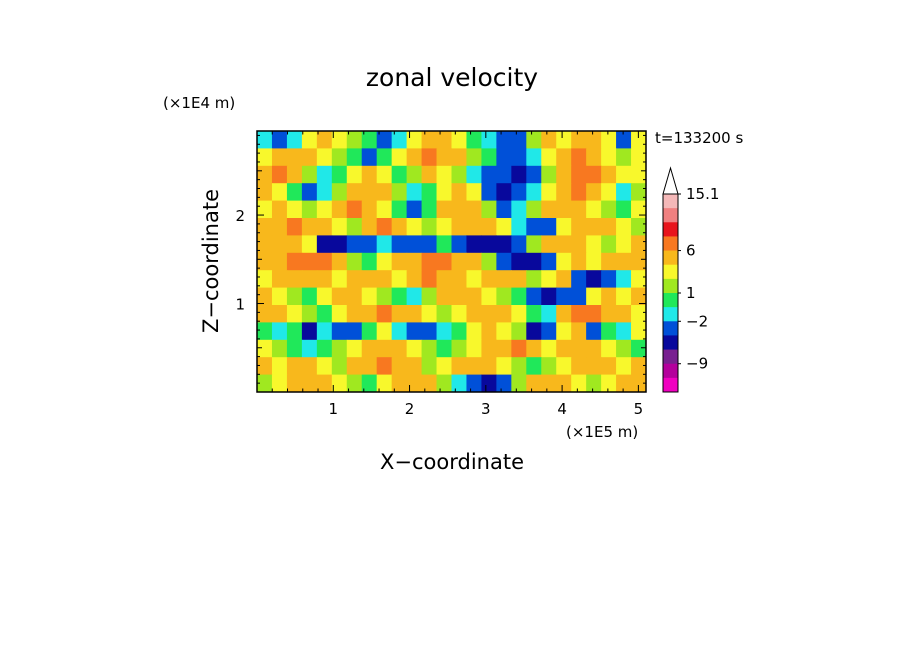  I want to click on time-label: t=133200 s, so click(699, 138).